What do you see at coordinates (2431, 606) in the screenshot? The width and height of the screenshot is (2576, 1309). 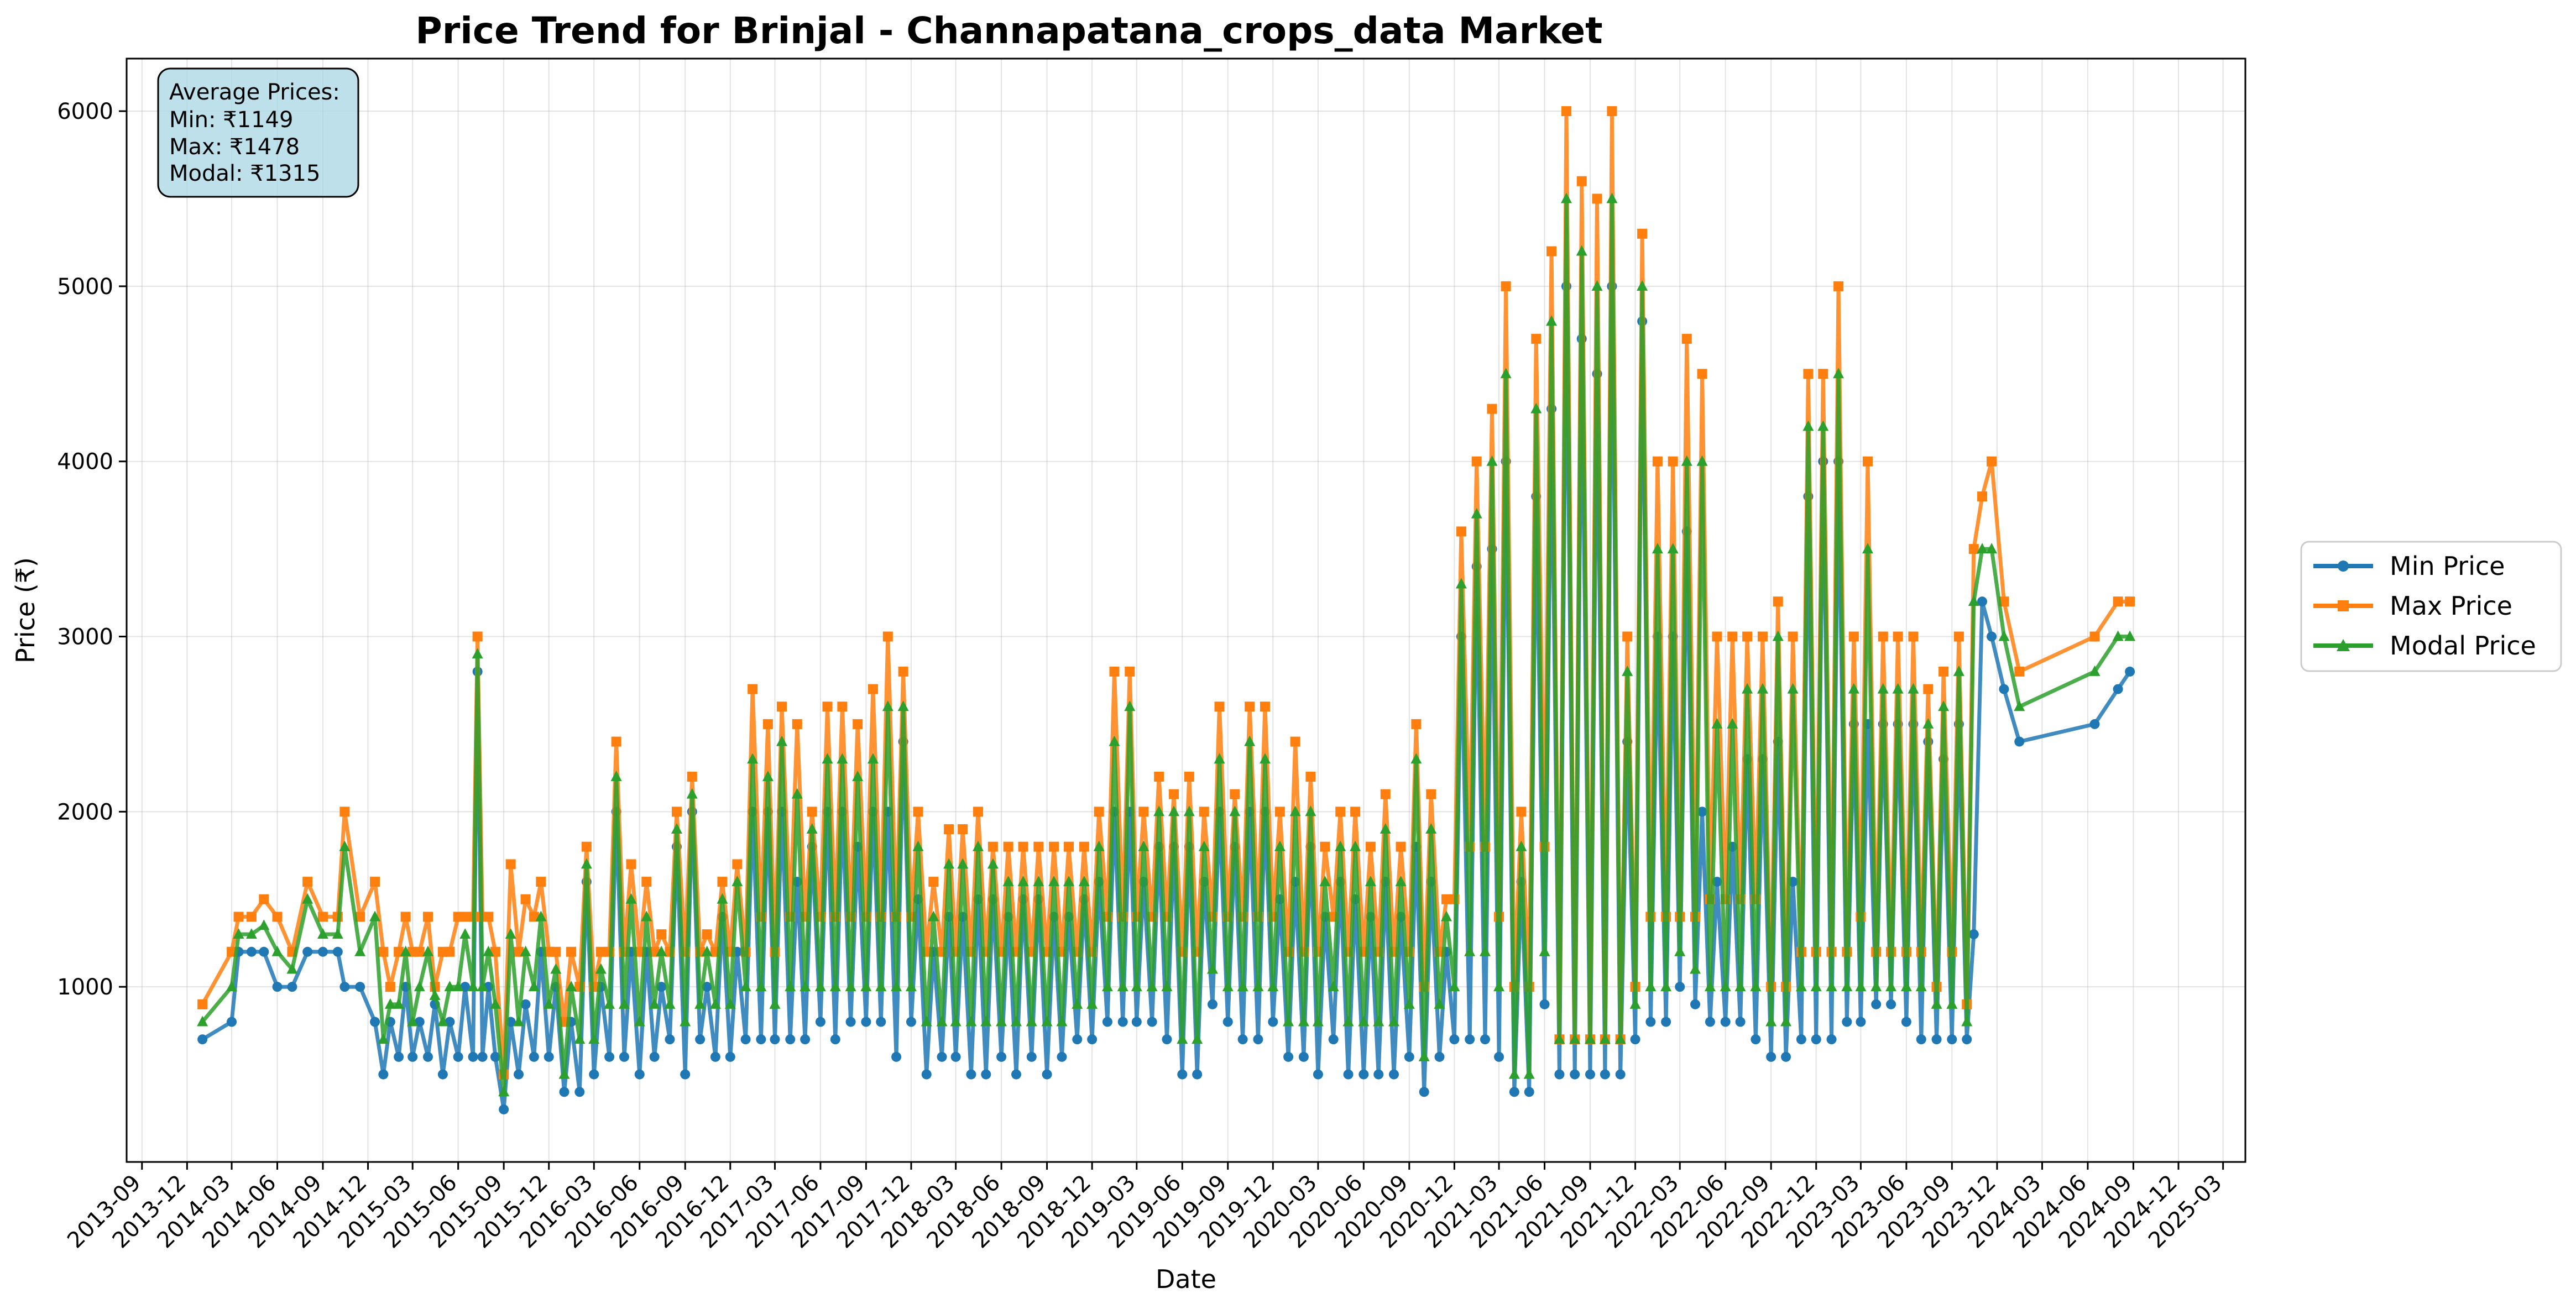 I see `legend-frame` at bounding box center [2431, 606].